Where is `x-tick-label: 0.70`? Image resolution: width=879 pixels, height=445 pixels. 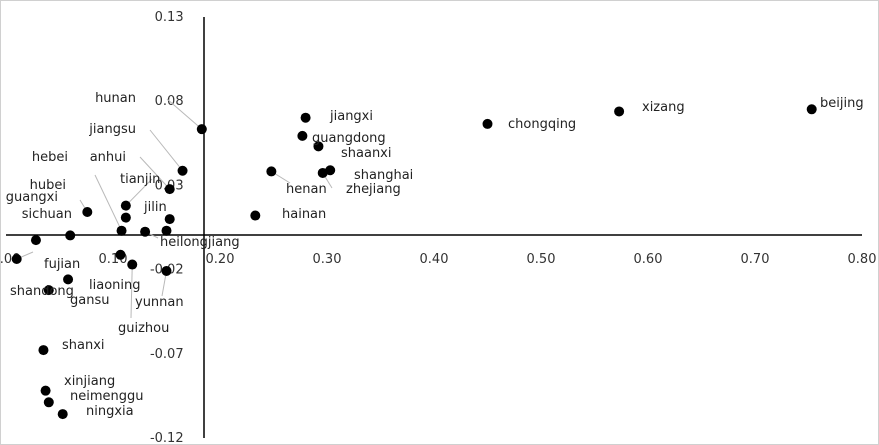
x-tick-label: 0.70 is located at coordinates (755, 259).